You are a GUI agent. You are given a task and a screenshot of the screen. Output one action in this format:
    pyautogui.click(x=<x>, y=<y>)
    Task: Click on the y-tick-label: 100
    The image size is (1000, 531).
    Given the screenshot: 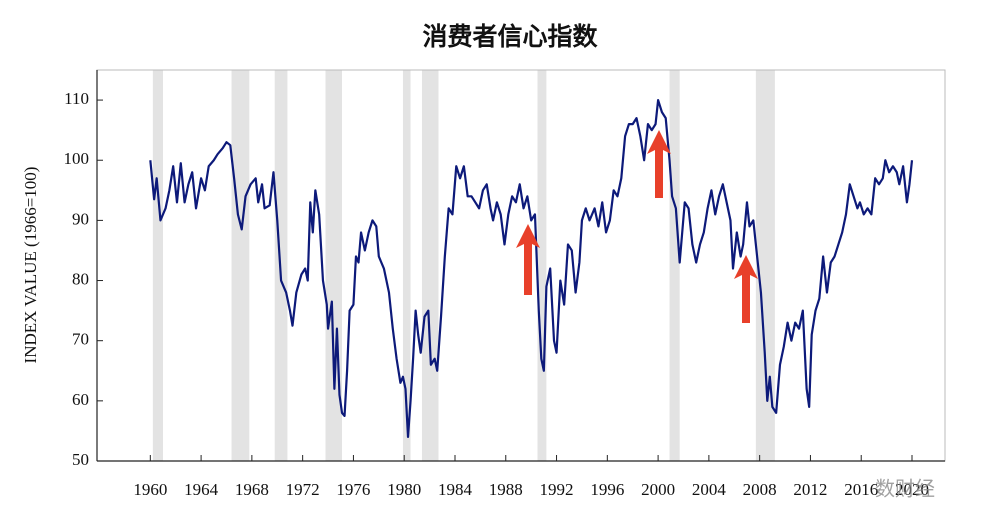 What is the action you would take?
    pyautogui.click(x=77, y=158)
    